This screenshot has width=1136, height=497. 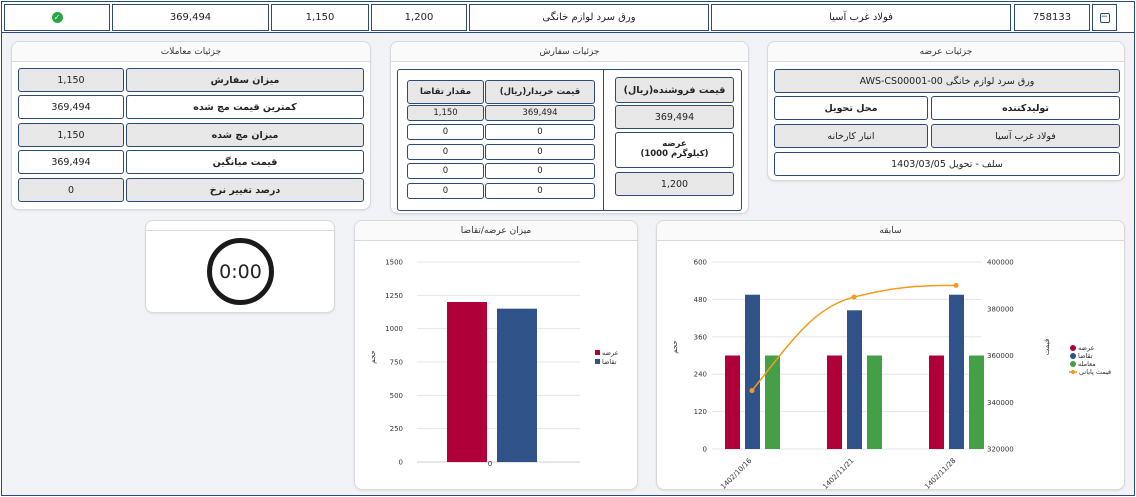 What do you see at coordinates (597, 361) in the screenshot?
I see `legend-swatch-demand` at bounding box center [597, 361].